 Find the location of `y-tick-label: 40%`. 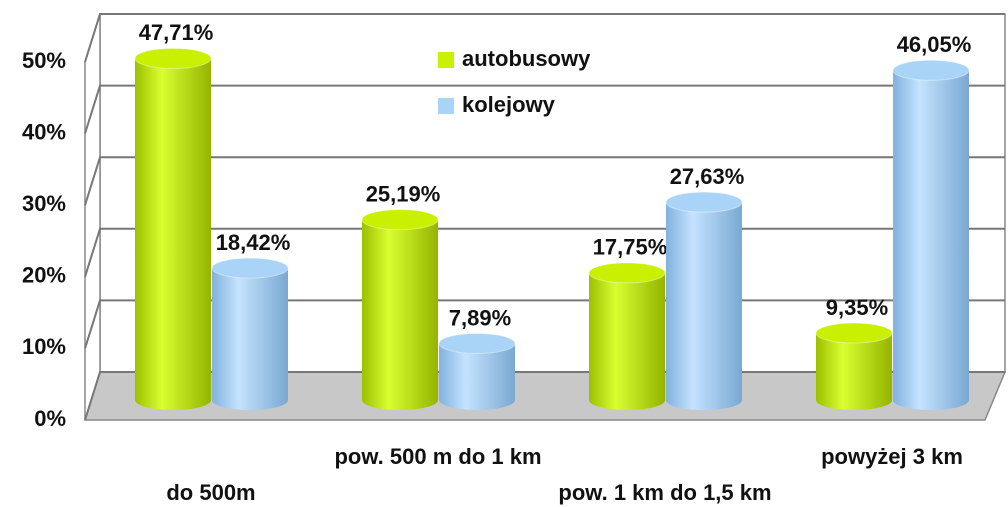

y-tick-label: 40% is located at coordinates (44, 131).